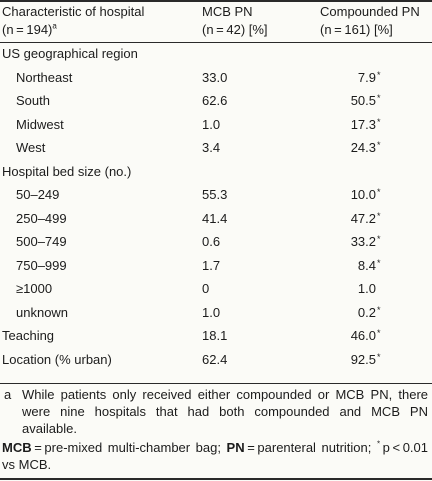 The width and height of the screenshot is (432, 481). I want to click on row-label: unknown, so click(42, 312).